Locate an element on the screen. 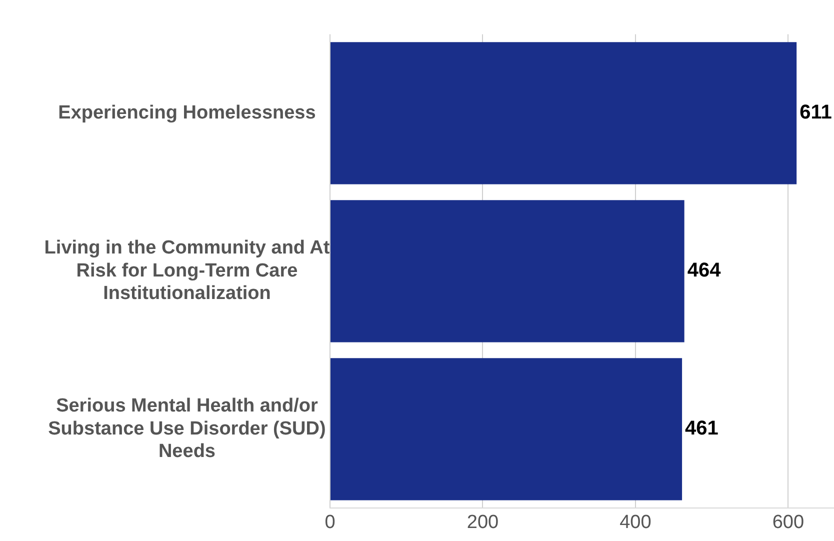 This screenshot has height=541, width=834. x-tick-label: 400 is located at coordinates (636, 522).